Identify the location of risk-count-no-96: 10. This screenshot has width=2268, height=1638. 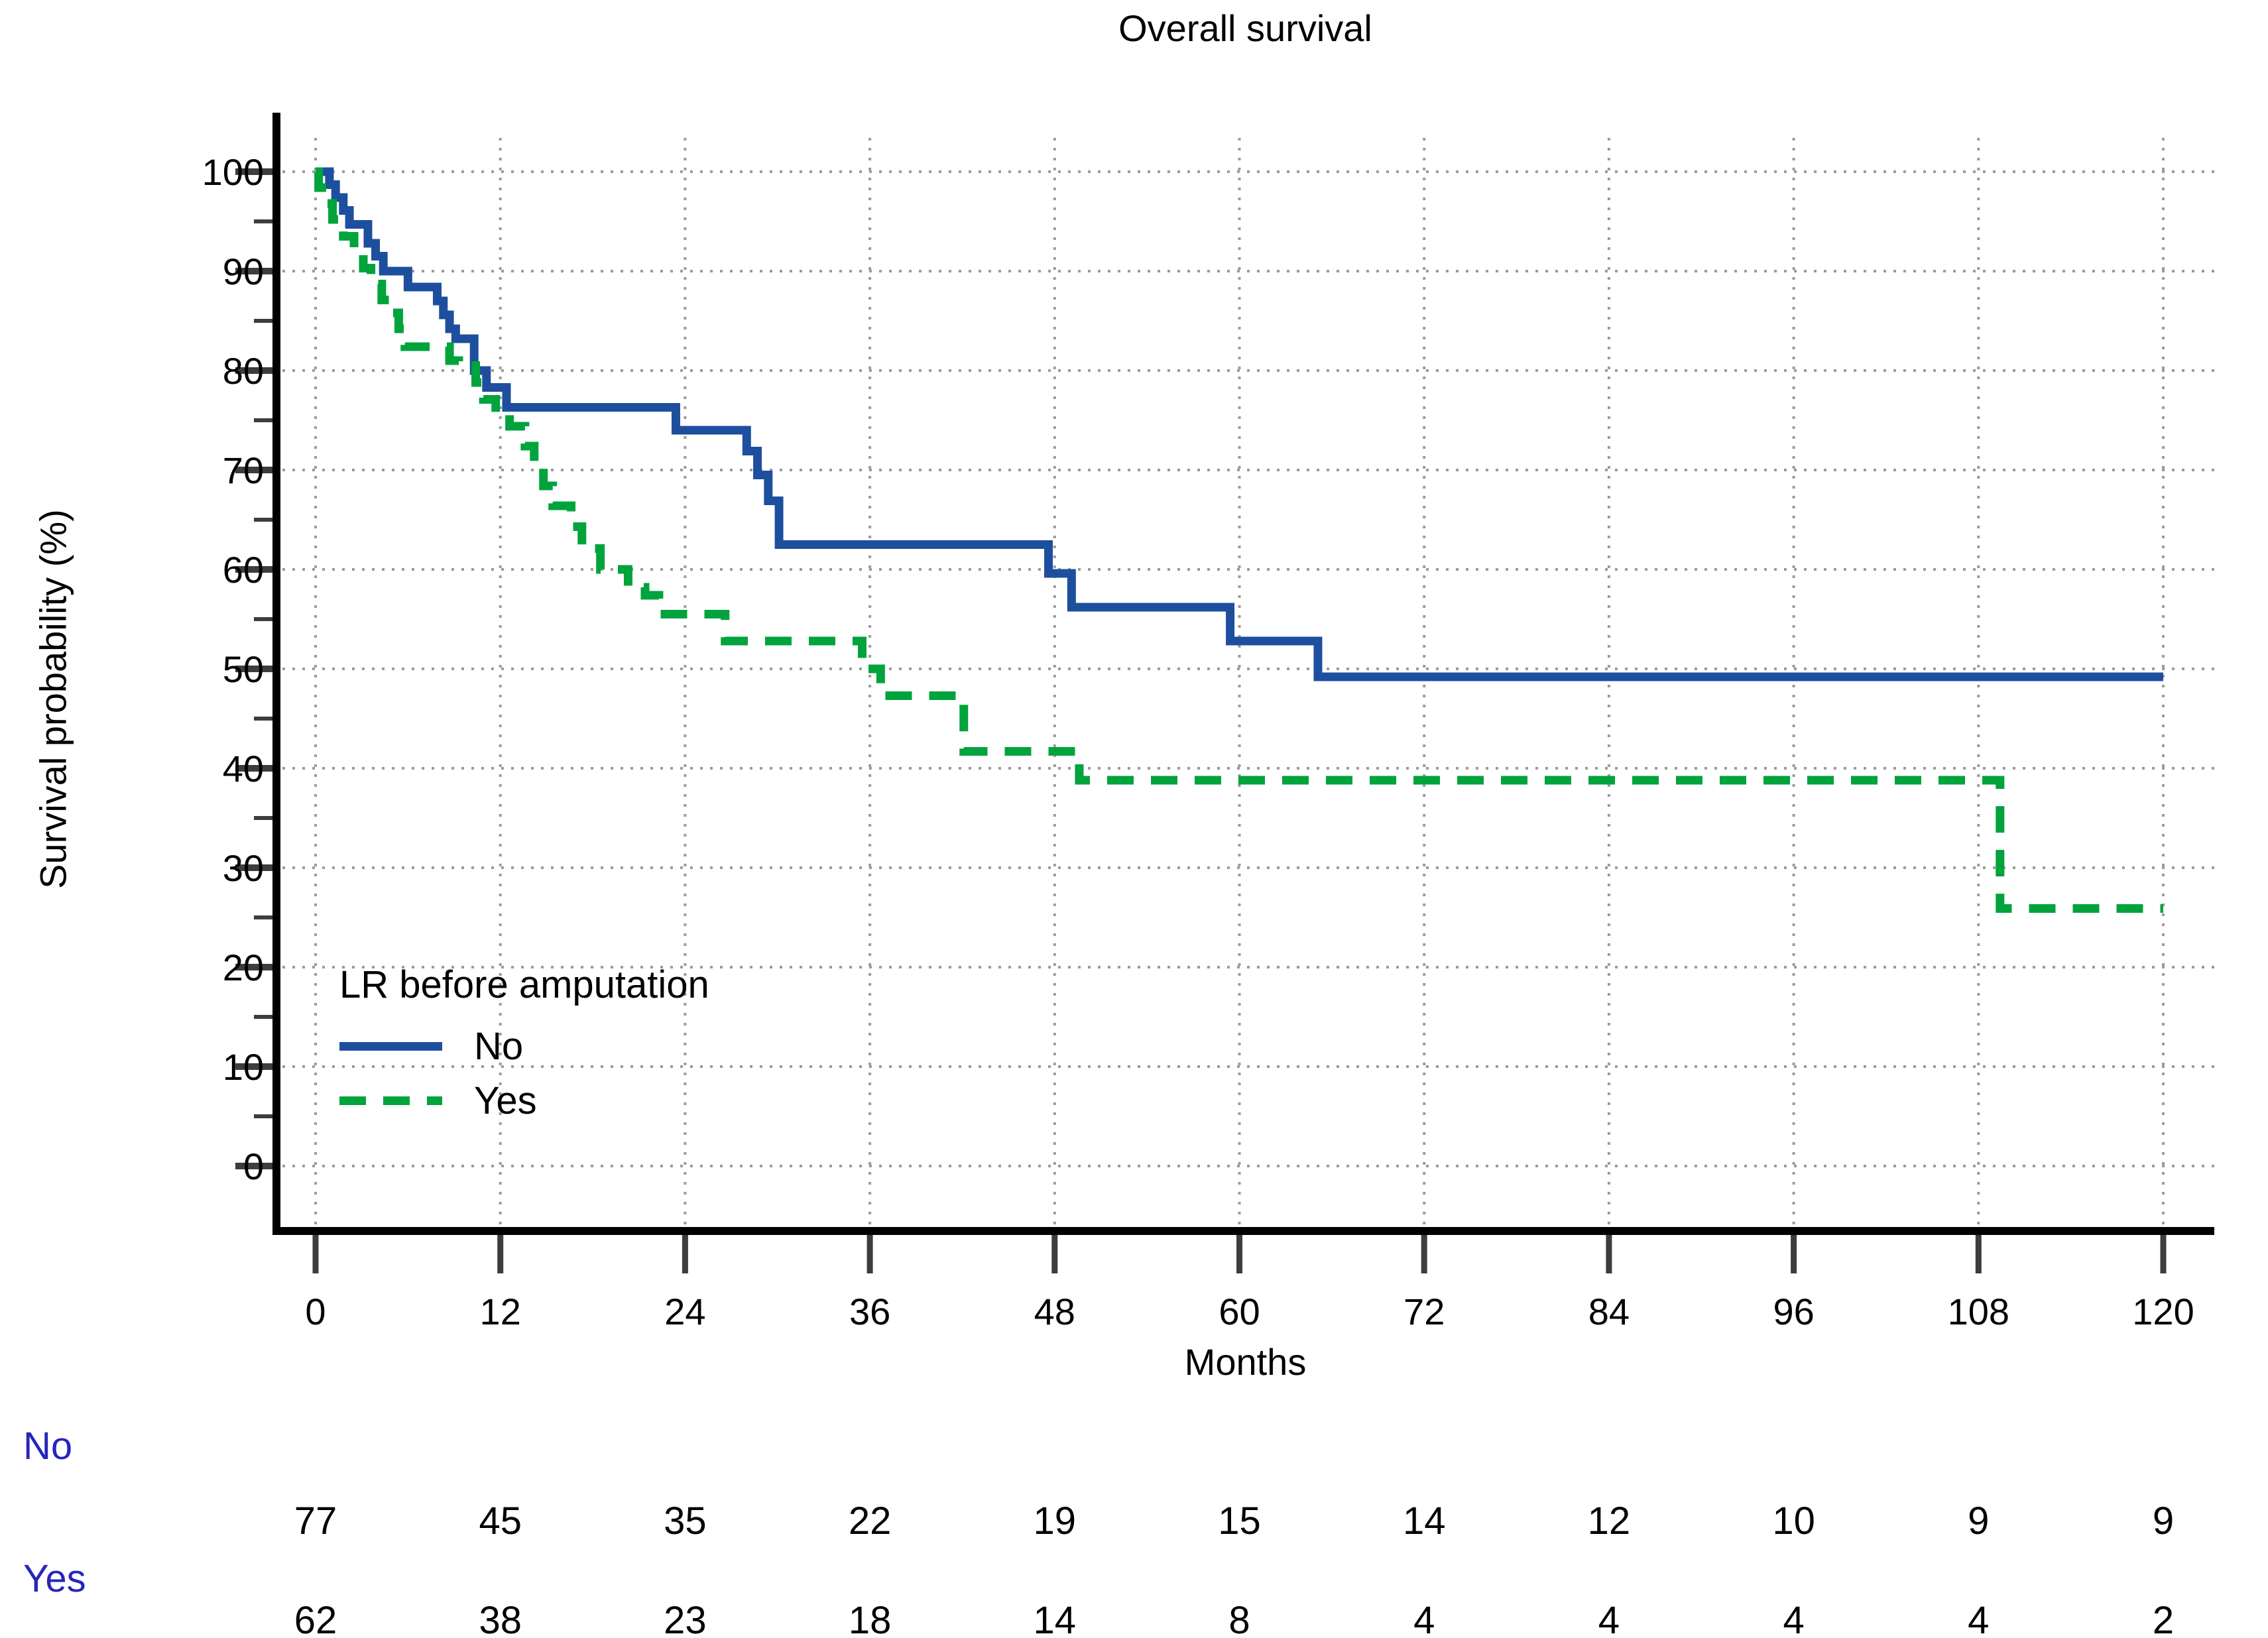
(1793, 1521).